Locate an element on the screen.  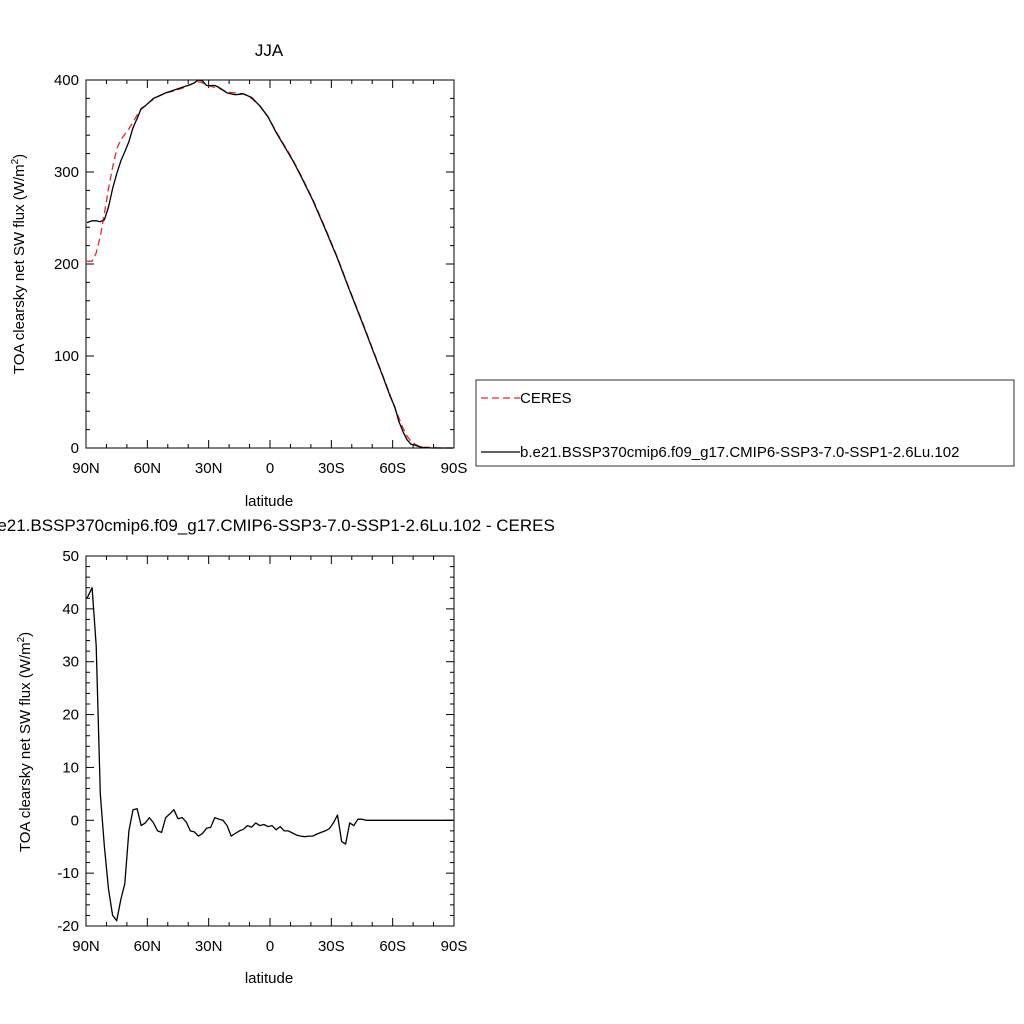
y-tick-label: -20 is located at coordinates (68, 926).